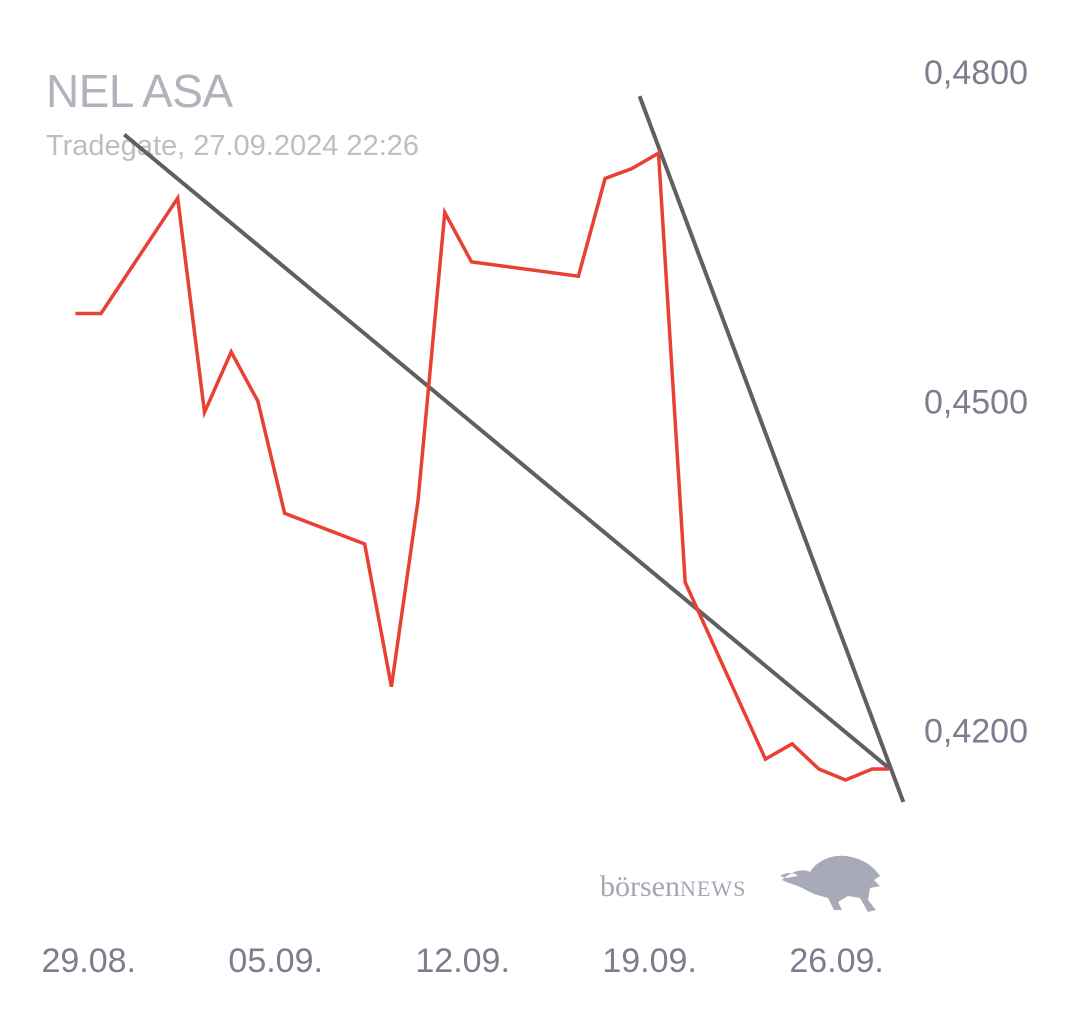  Describe the element at coordinates (976, 732) in the screenshot. I see `y-tick-label-3: 0,4200` at that location.